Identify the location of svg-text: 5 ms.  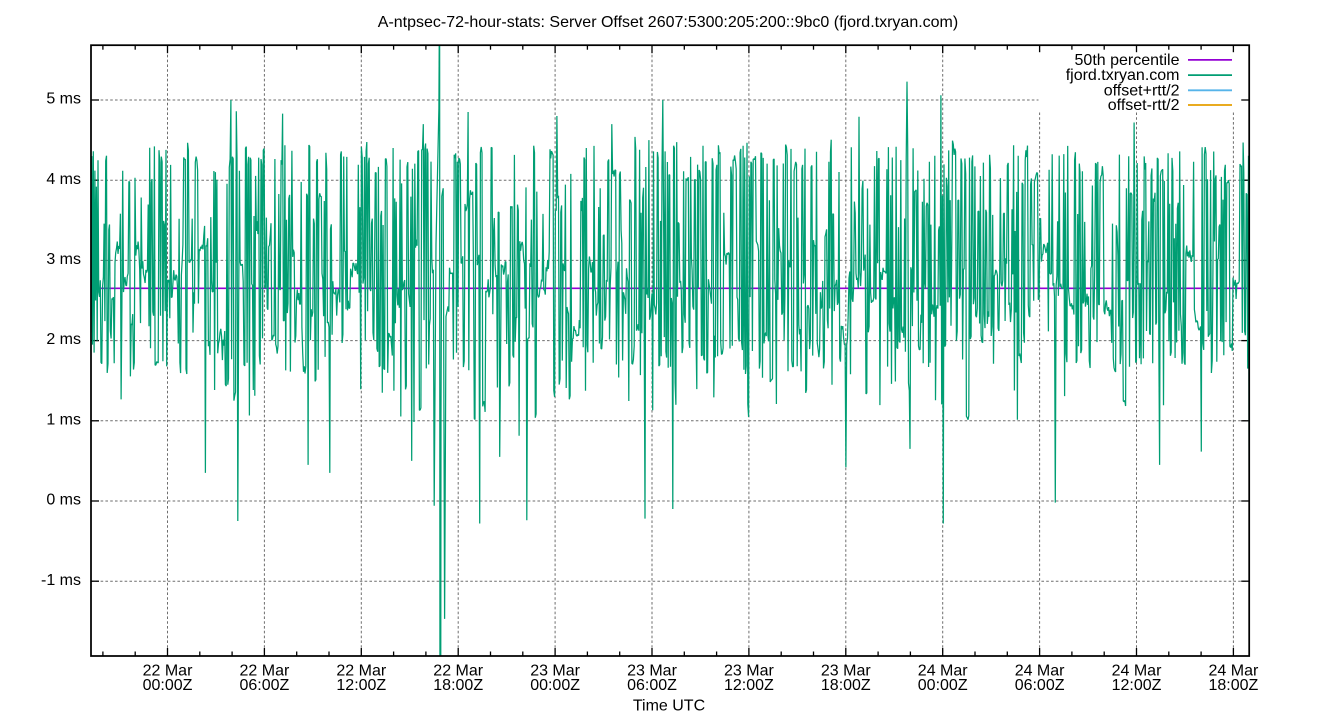
(63, 99).